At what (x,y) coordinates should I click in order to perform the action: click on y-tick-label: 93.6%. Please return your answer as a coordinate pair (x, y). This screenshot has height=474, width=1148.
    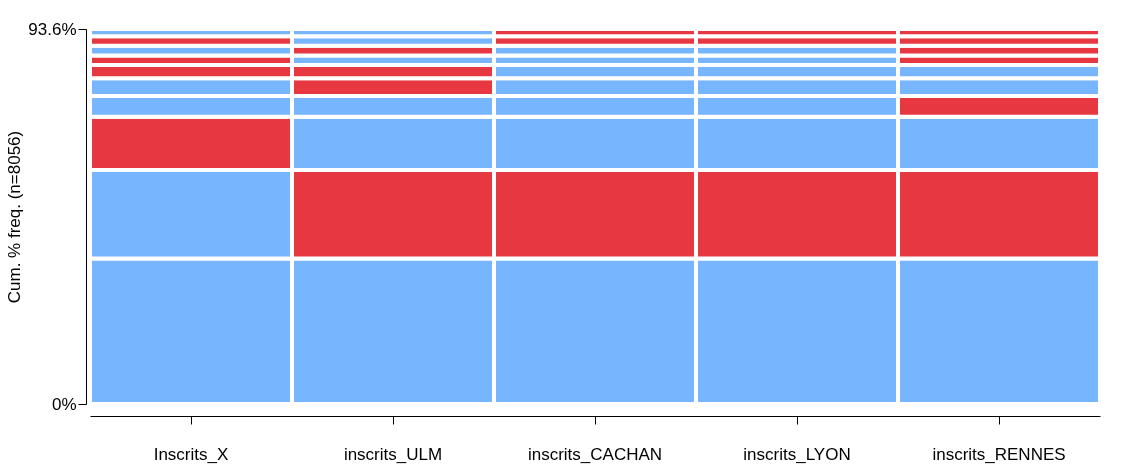
    Looking at the image, I should click on (52, 29).